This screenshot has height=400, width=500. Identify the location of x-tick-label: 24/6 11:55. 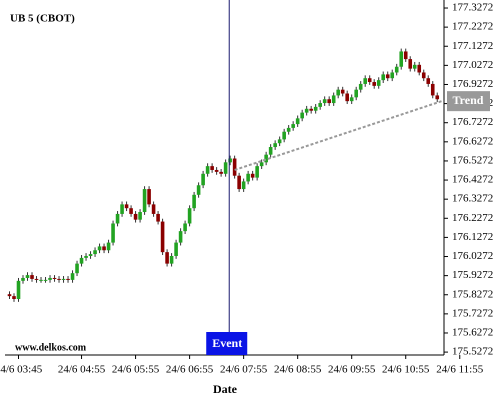
(459, 370).